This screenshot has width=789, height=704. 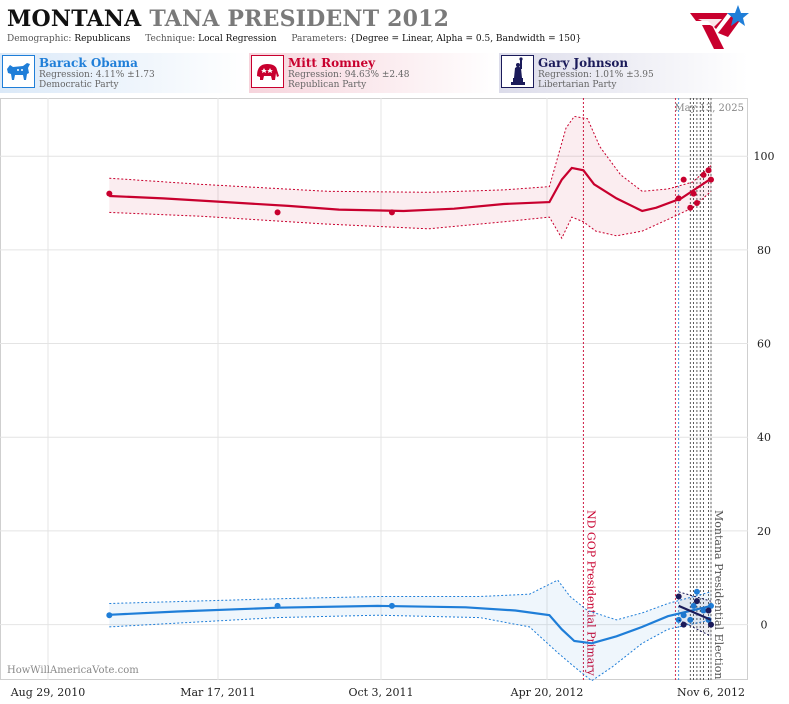 I want to click on candidate-regression: Regression: 4.11% ±1.73, so click(x=97, y=75).